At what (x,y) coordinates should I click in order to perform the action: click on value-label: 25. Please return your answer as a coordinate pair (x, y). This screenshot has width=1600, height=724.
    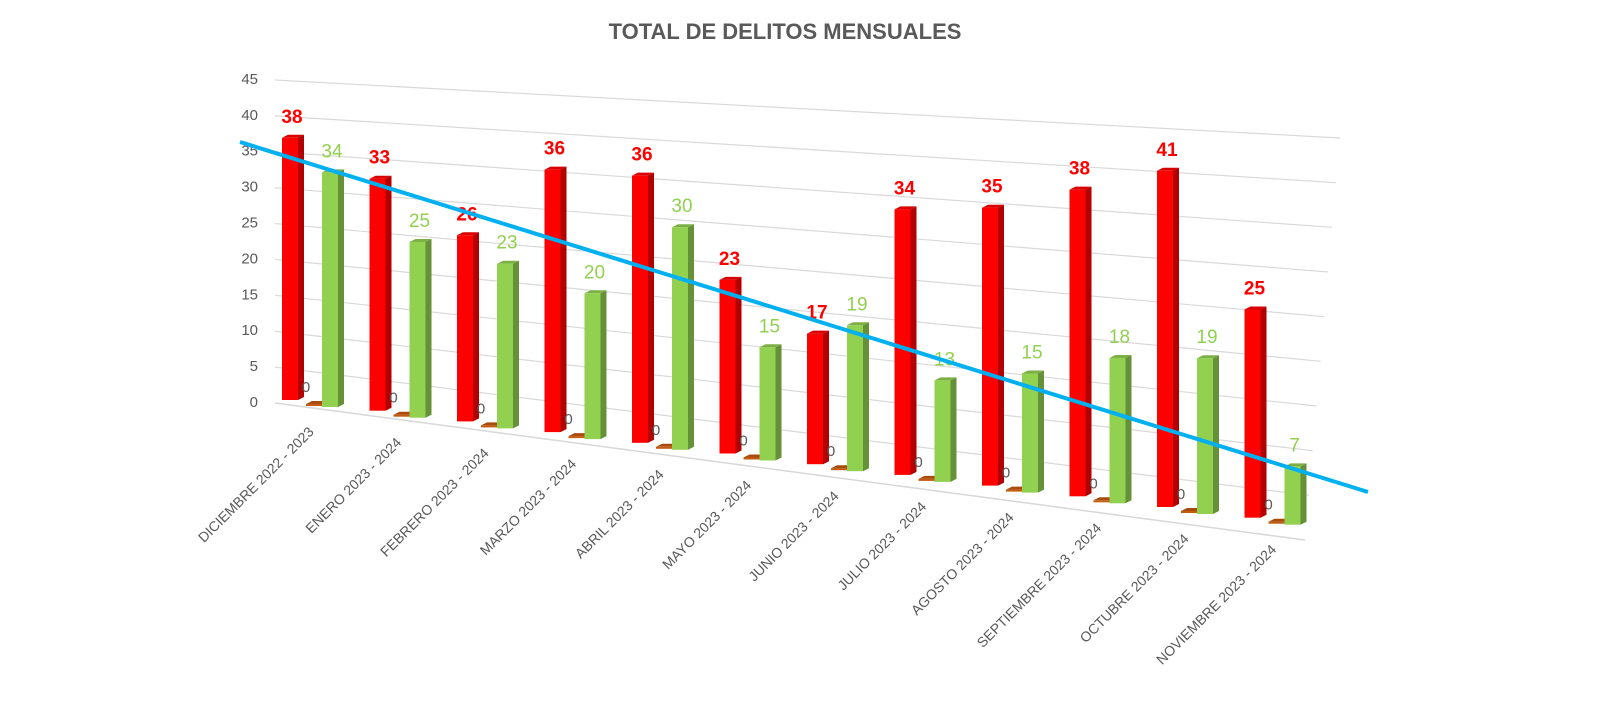
    Looking at the image, I should click on (1255, 288).